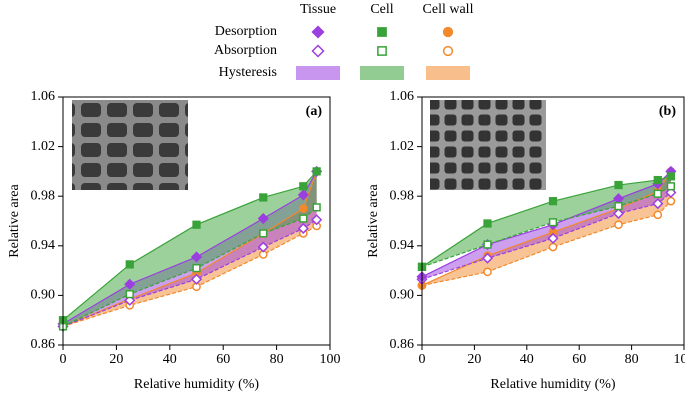 The width and height of the screenshot is (685, 402). I want to click on panel-label: (a), so click(314, 111).